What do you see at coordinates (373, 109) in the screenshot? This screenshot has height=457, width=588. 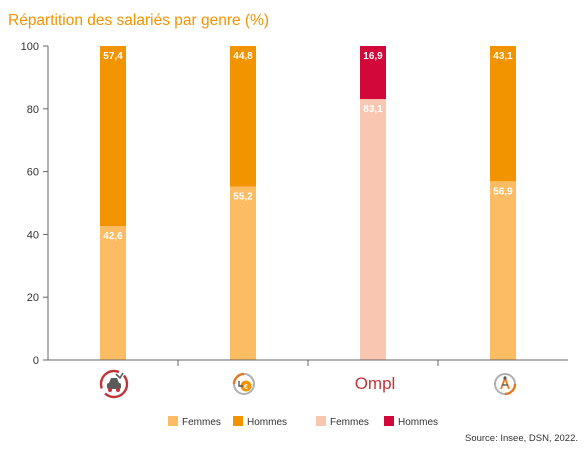 I see `bar-value-label: 83,1` at bounding box center [373, 109].